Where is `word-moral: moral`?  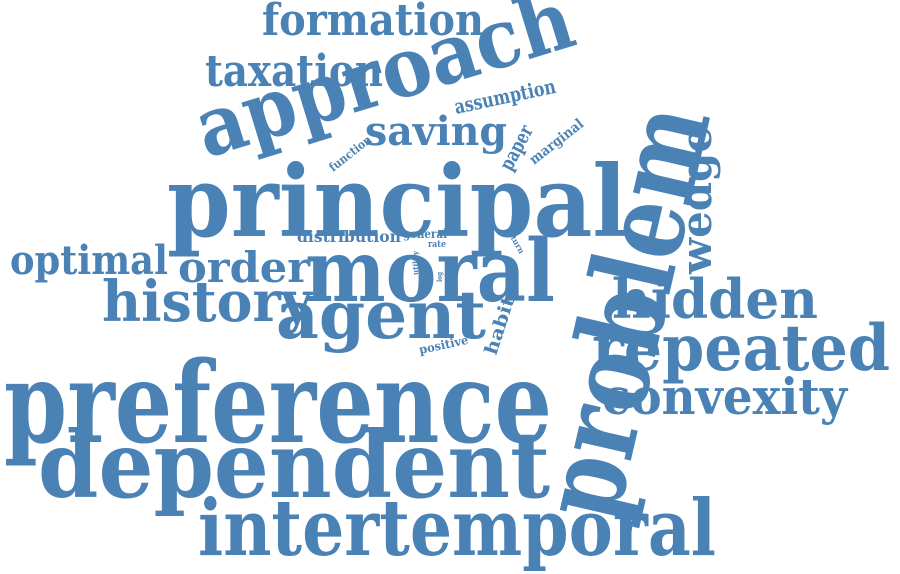 word-moral: moral is located at coordinates (430, 271).